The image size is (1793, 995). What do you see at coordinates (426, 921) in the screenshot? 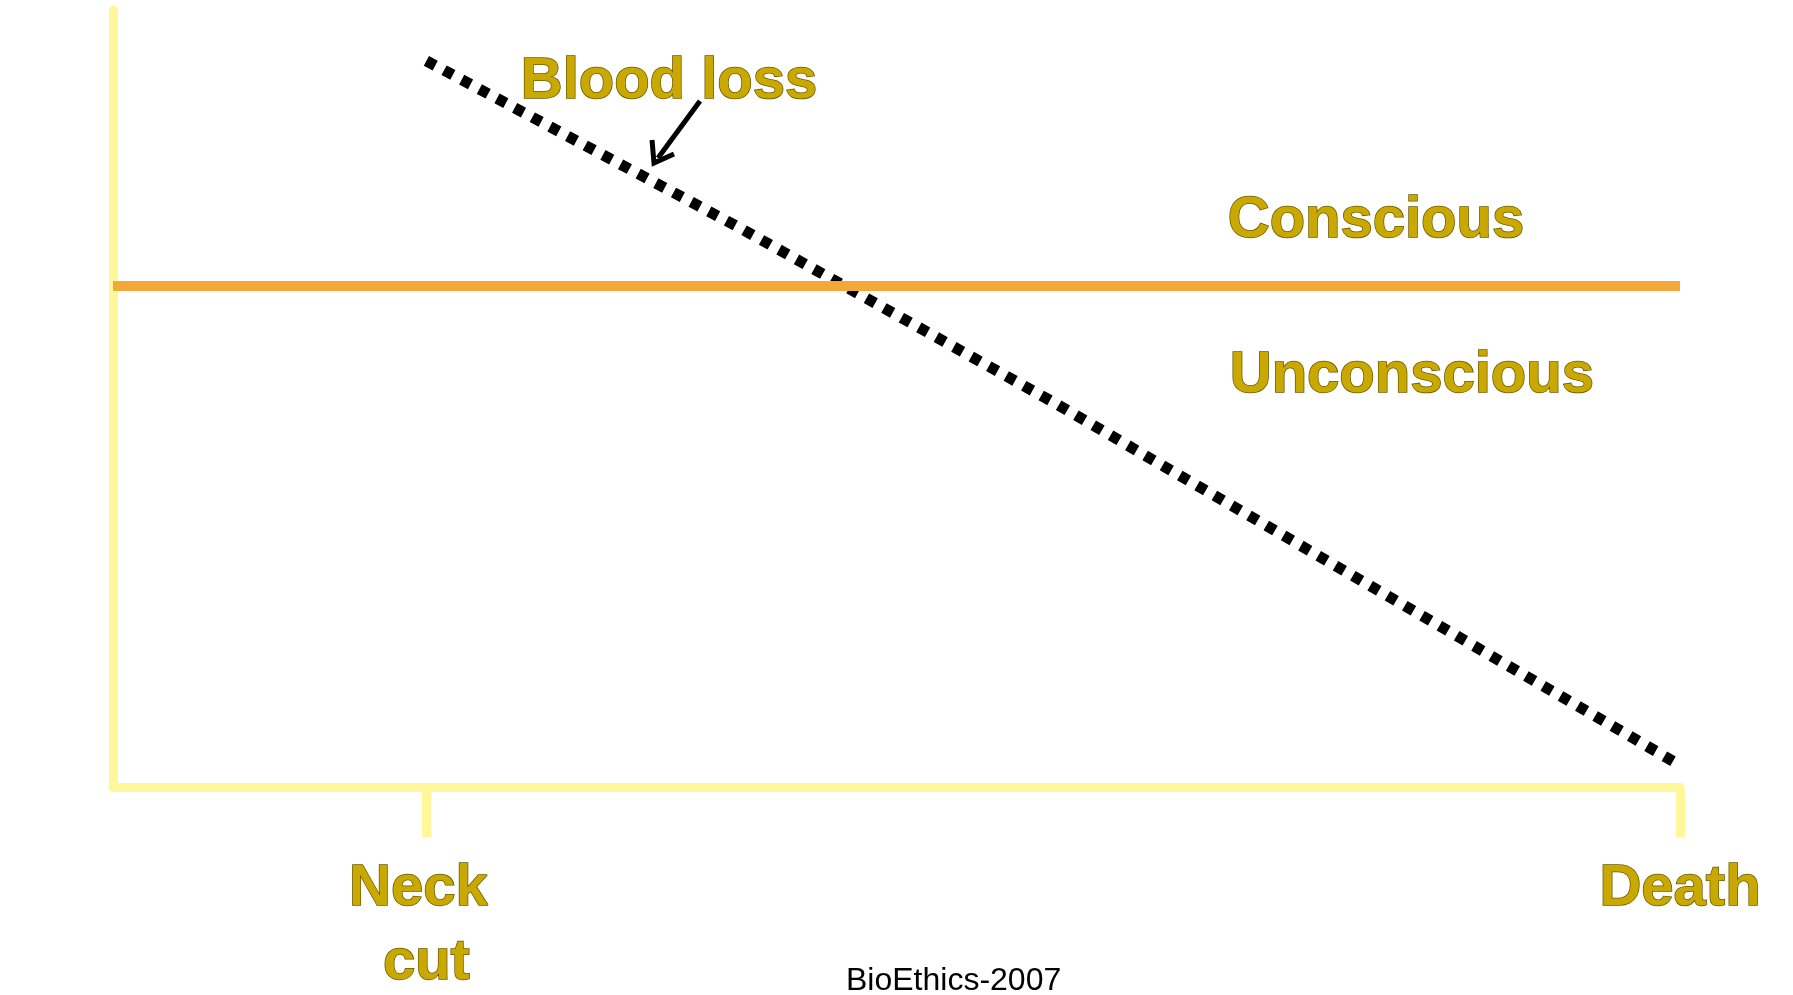
I see `x-tick-label: Neck cut` at bounding box center [426, 921].